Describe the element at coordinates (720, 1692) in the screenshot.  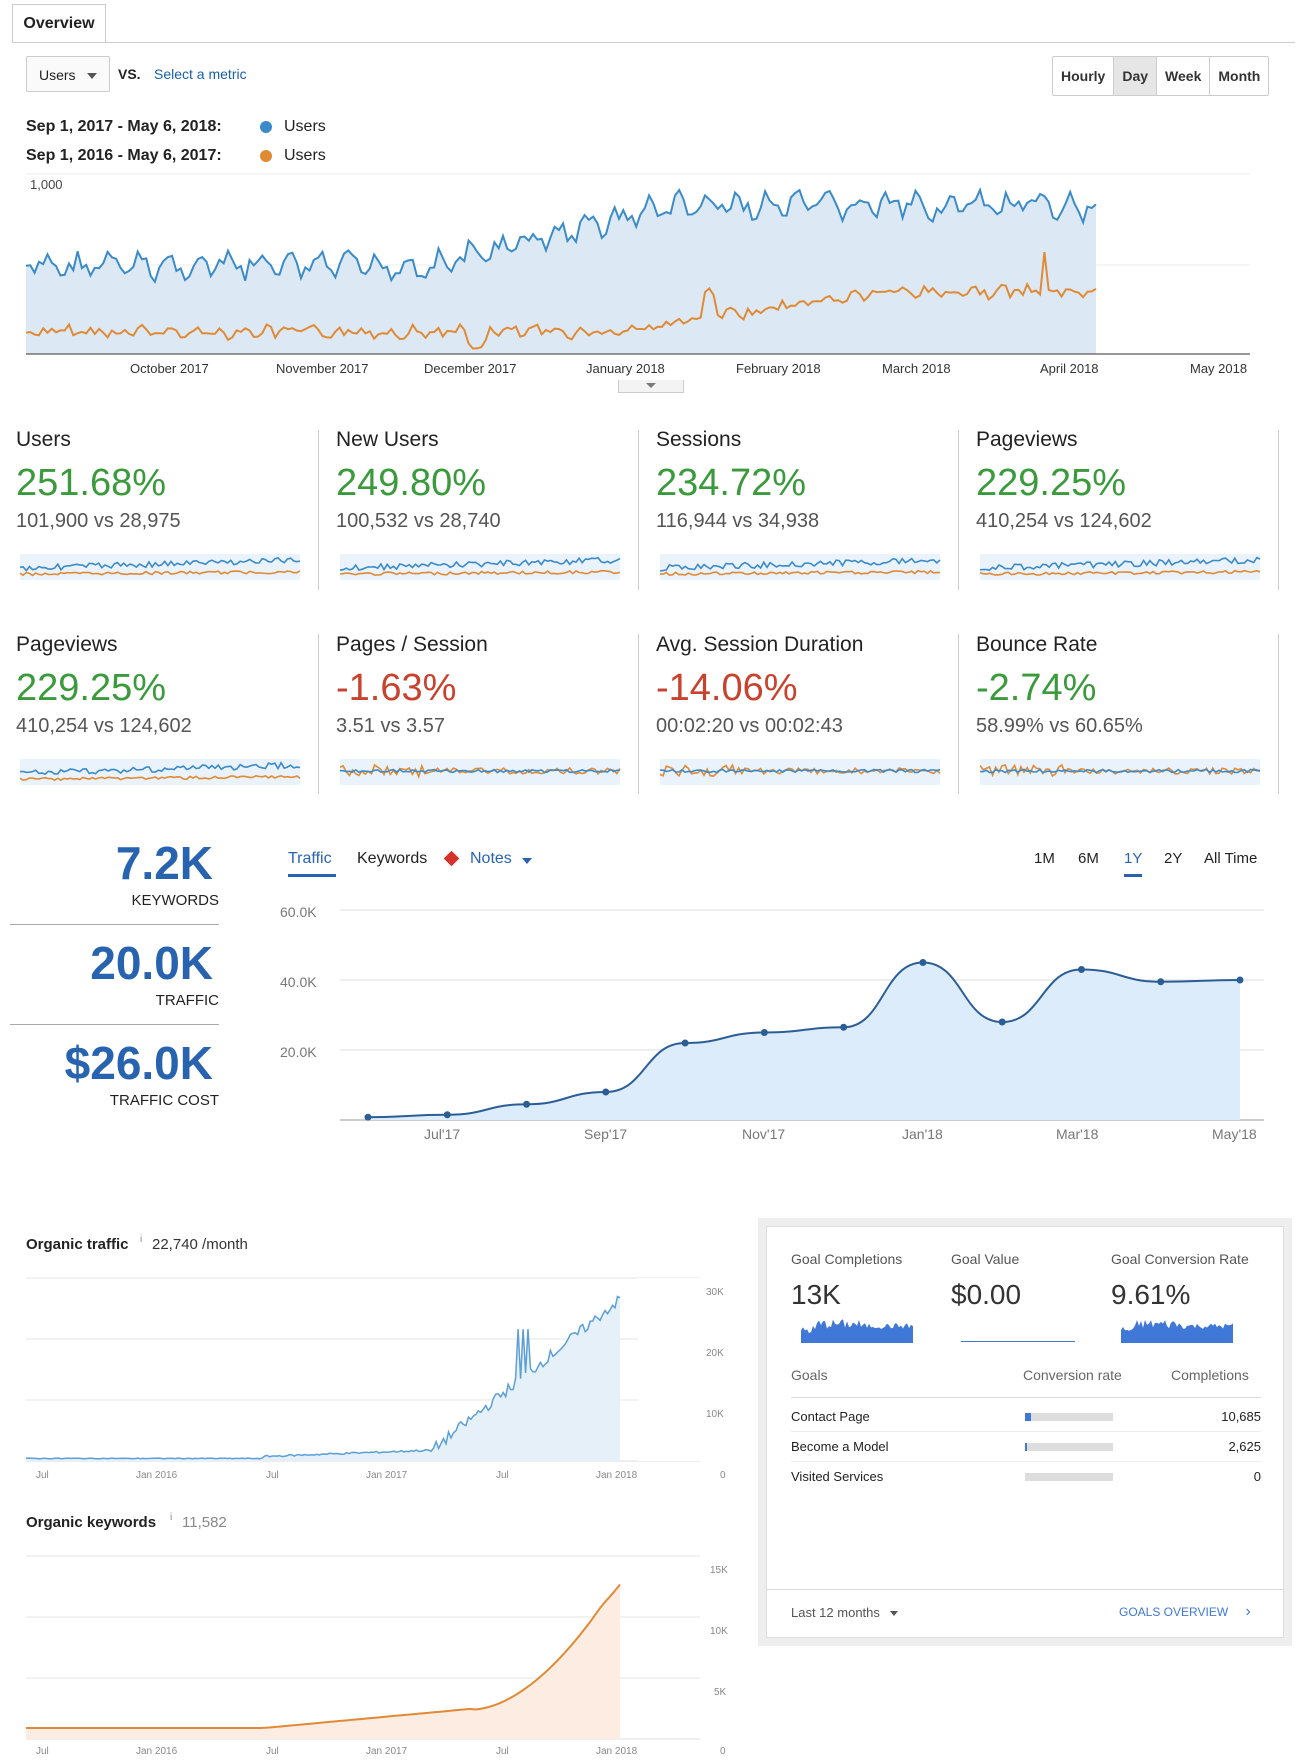
I see `y-label: 5K` at that location.